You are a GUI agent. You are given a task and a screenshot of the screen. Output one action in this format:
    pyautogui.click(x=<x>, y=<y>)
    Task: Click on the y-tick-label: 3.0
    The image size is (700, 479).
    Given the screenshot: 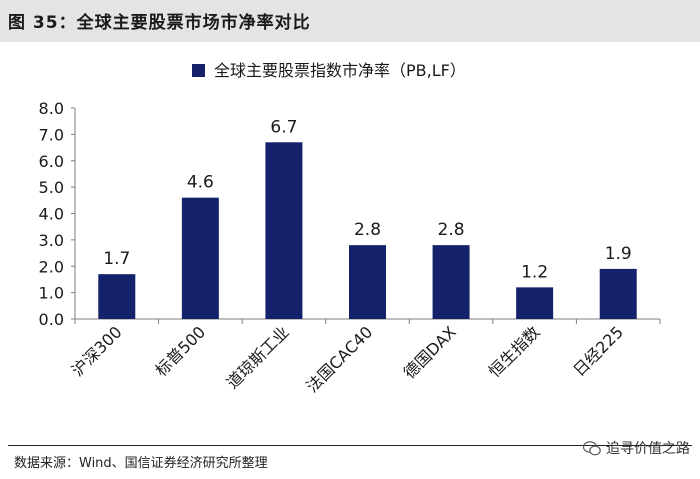 What is the action you would take?
    pyautogui.click(x=51, y=240)
    